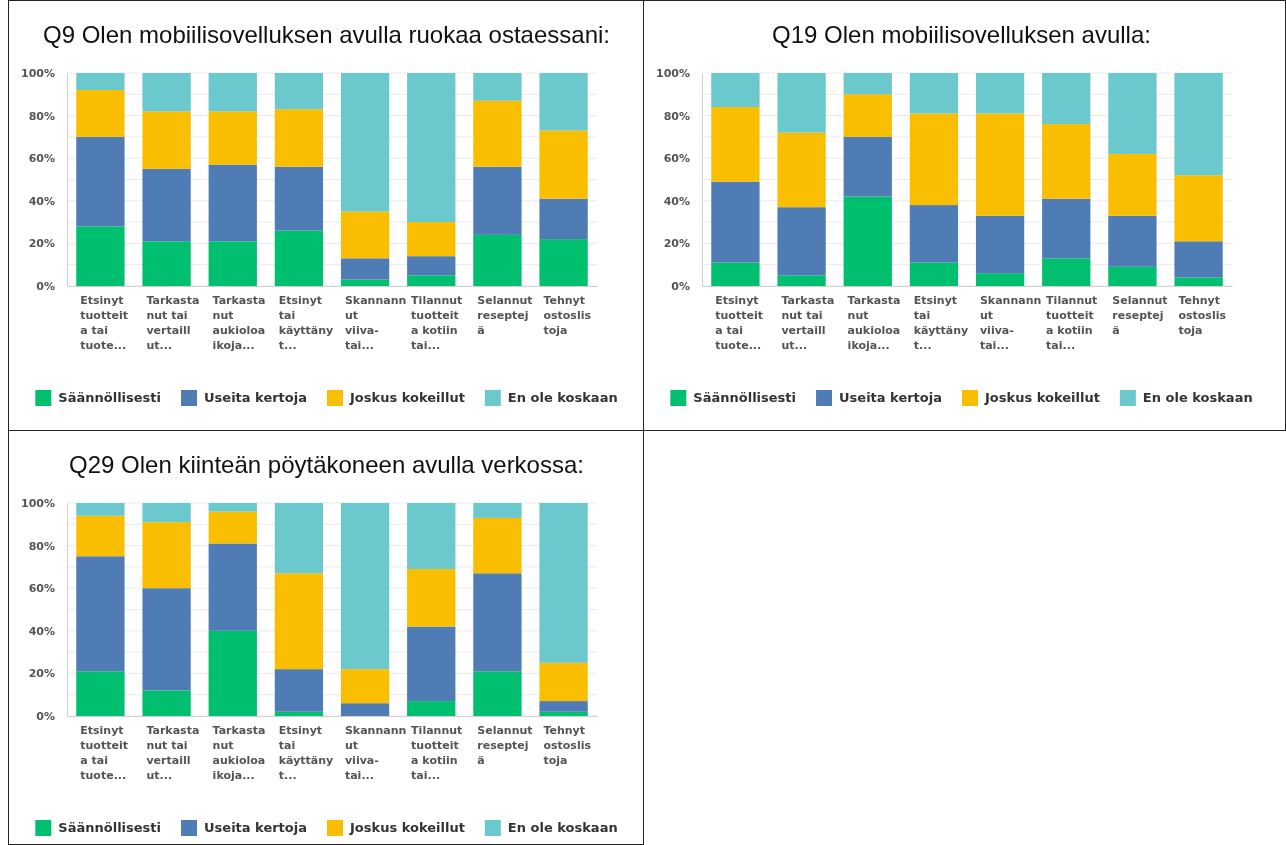 The image size is (1286, 845). I want to click on legend-label: Joskus kokeillut, so click(407, 397).